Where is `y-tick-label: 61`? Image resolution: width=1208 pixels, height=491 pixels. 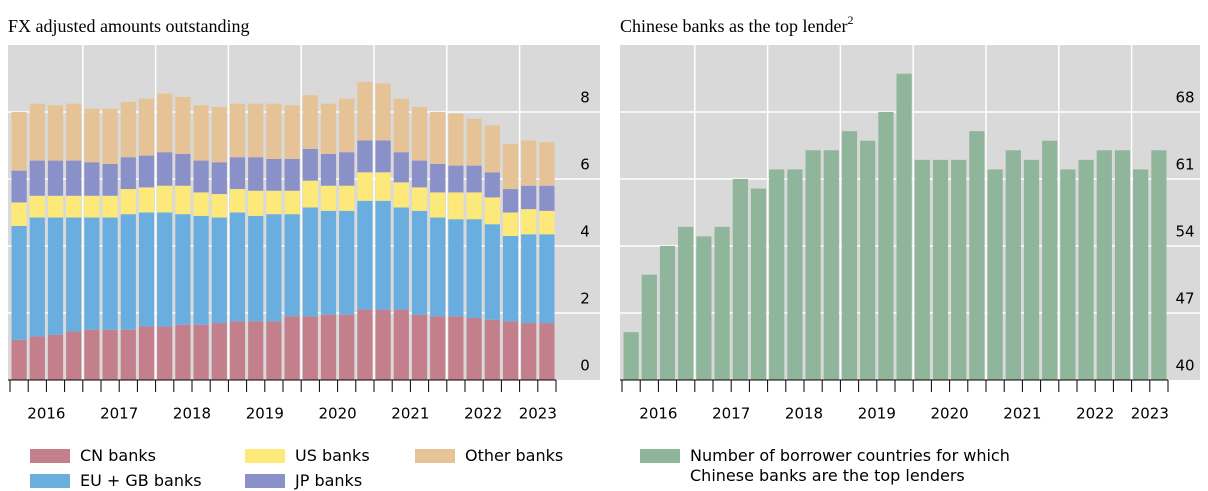
y-tick-label: 61 is located at coordinates (1184, 165).